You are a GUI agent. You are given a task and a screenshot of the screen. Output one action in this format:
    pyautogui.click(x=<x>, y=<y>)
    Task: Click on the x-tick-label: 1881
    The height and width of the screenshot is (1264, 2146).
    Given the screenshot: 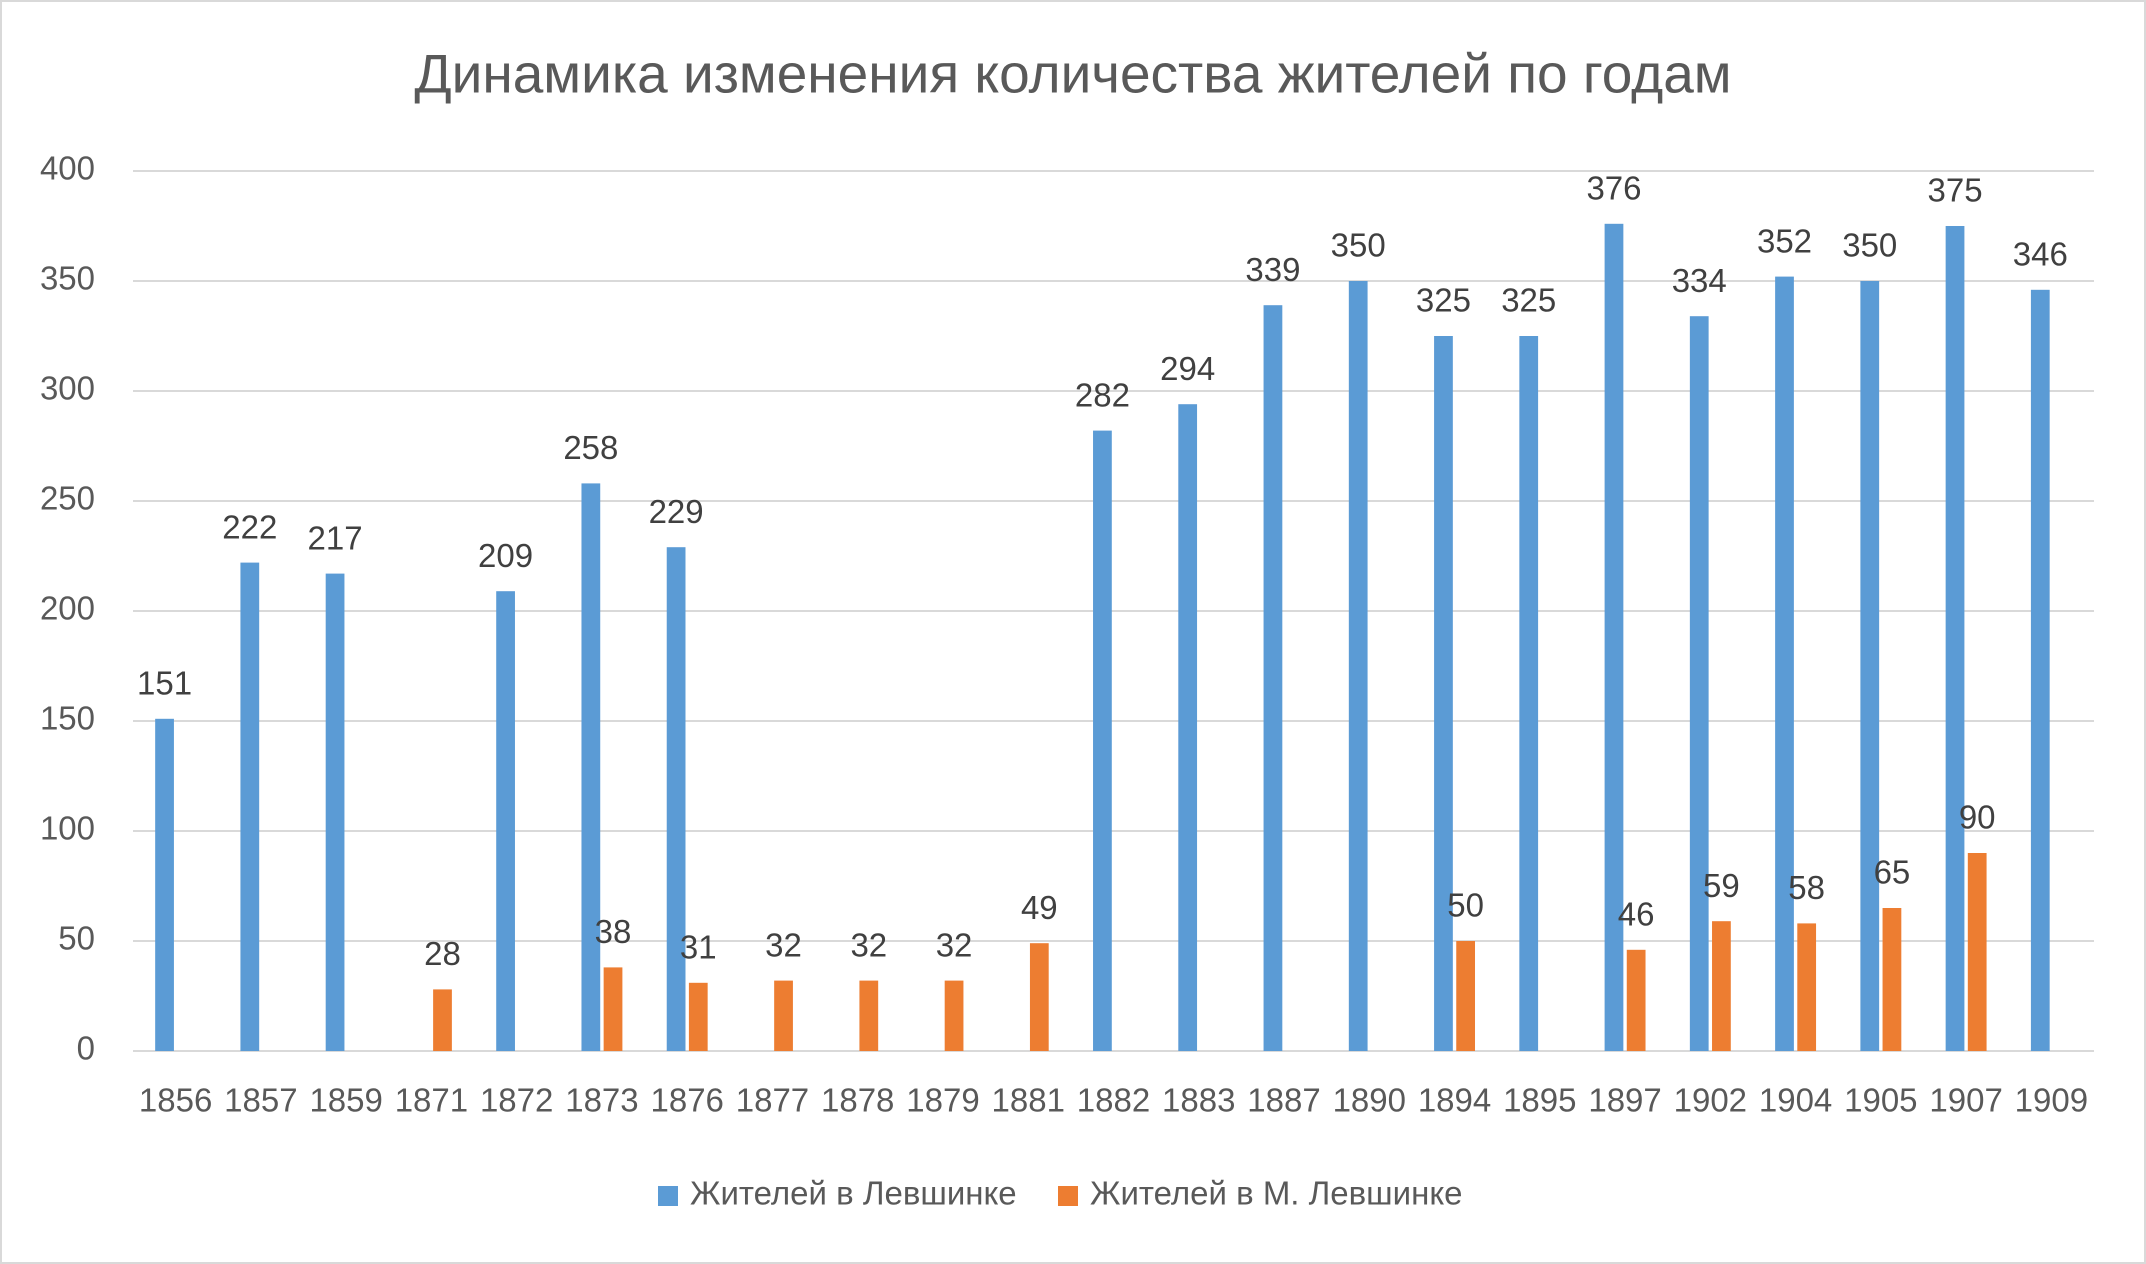 What is the action you would take?
    pyautogui.click(x=1028, y=1100)
    